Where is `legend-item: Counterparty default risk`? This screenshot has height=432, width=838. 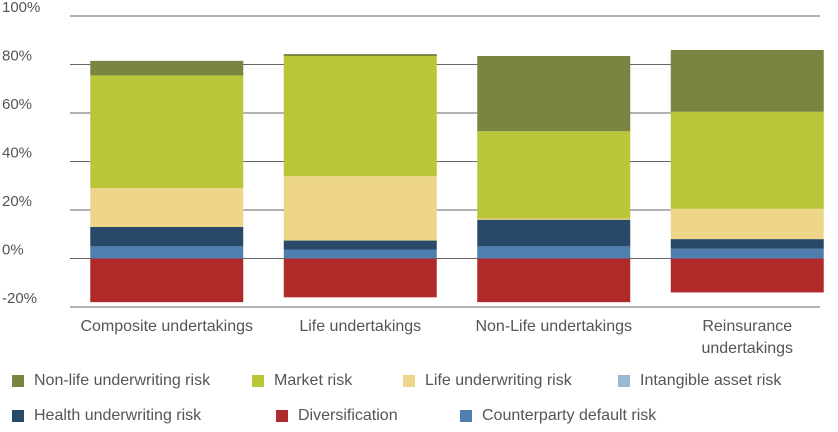
legend-item: Counterparty default risk is located at coordinates (558, 416).